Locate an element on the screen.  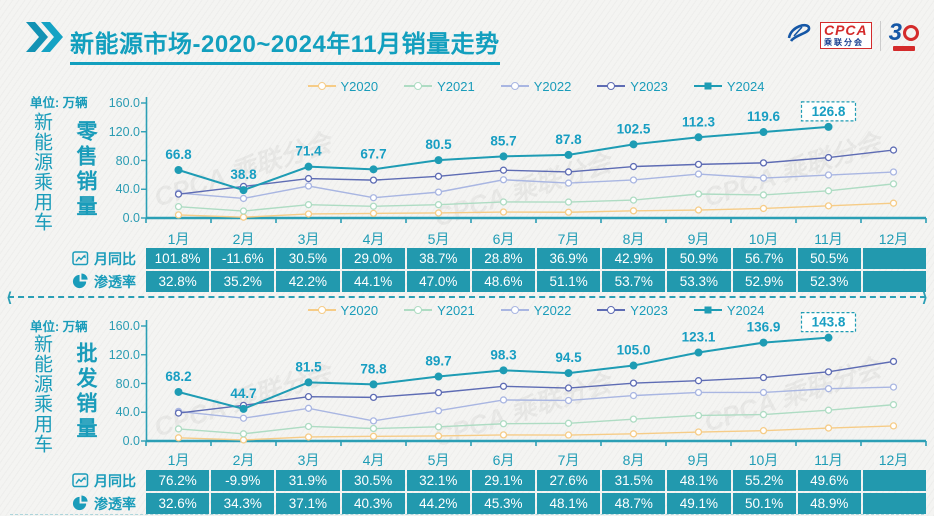
yoy-cell: 49.6% is located at coordinates (829, 480).